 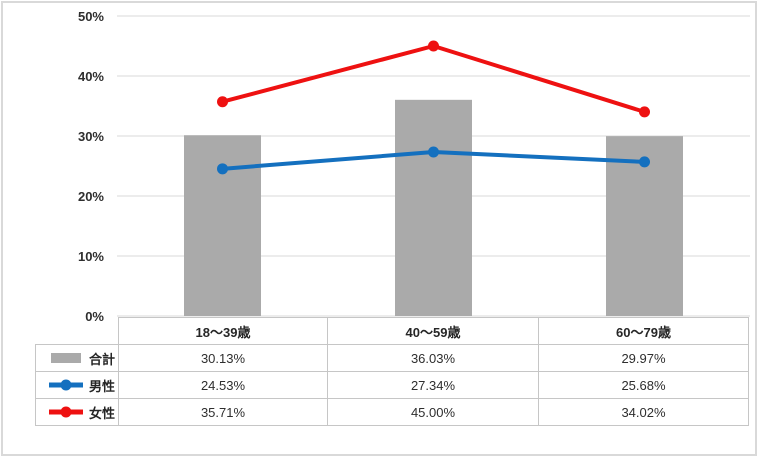 I want to click on female-legend-cell: 女性, so click(x=77, y=412).